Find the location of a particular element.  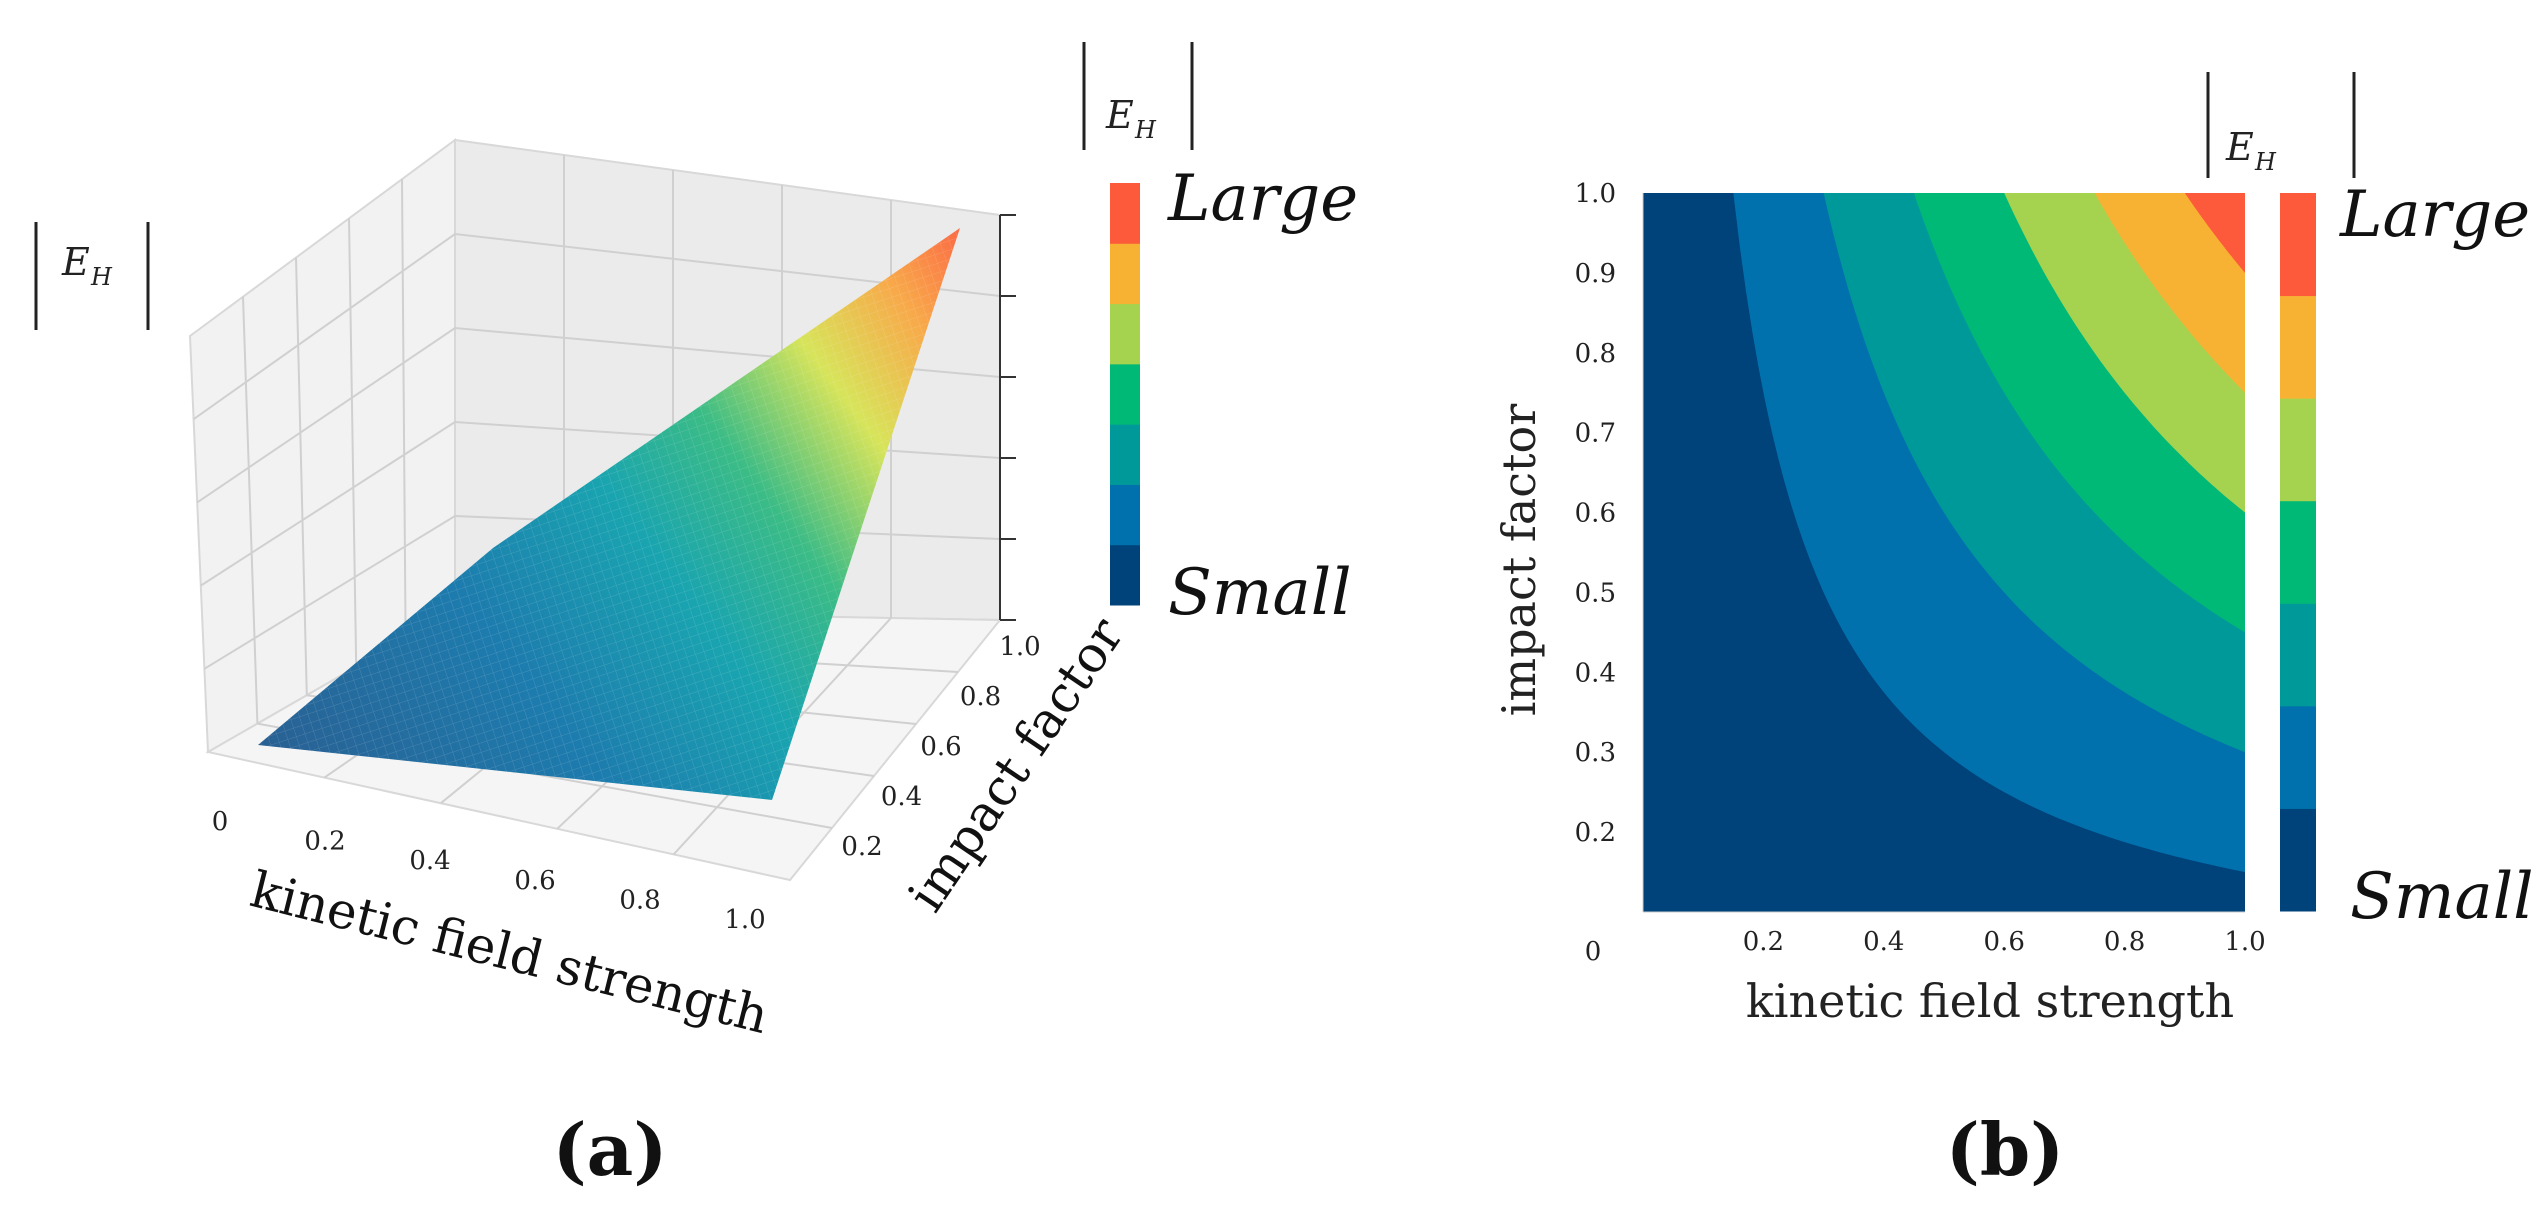

x-tick-label: 0.2 is located at coordinates (324, 842).